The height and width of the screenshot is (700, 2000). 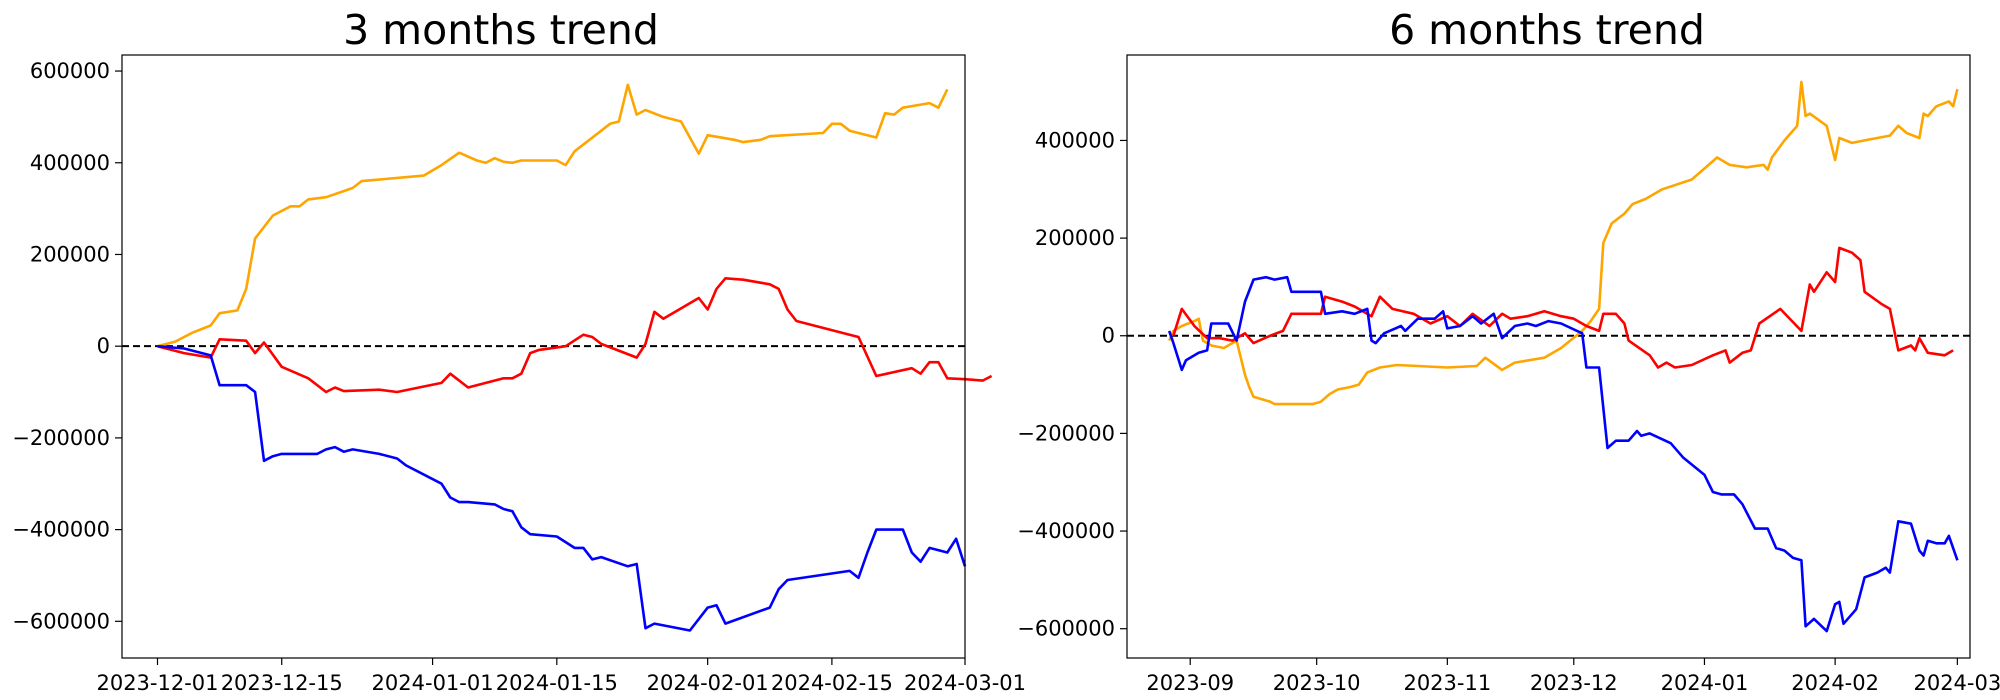 What do you see at coordinates (1956, 683) in the screenshot?
I see `x-tick-label: 2024-03` at bounding box center [1956, 683].